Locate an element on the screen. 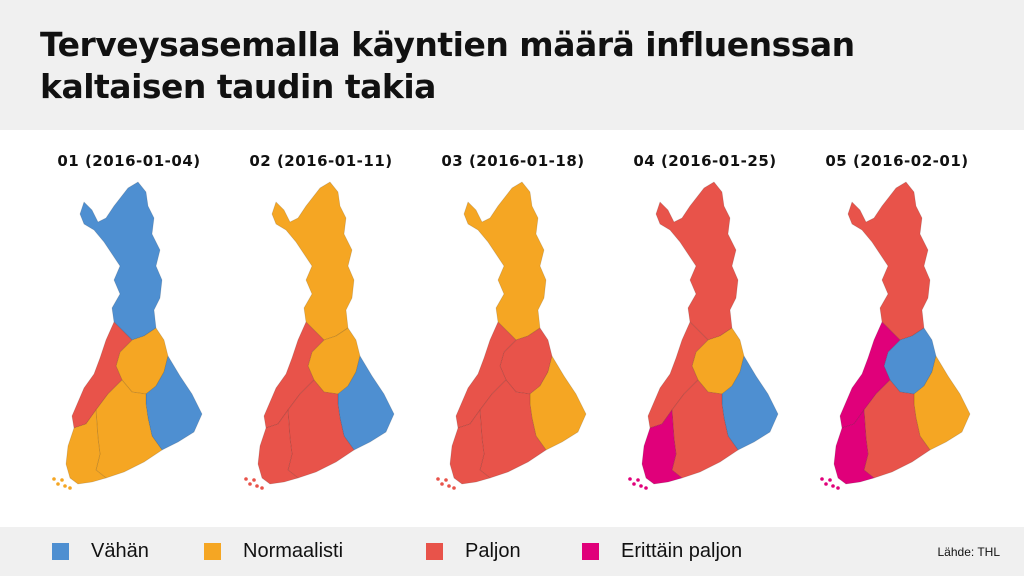  map-label: 02 (2016-01-11) is located at coordinates (321, 161).